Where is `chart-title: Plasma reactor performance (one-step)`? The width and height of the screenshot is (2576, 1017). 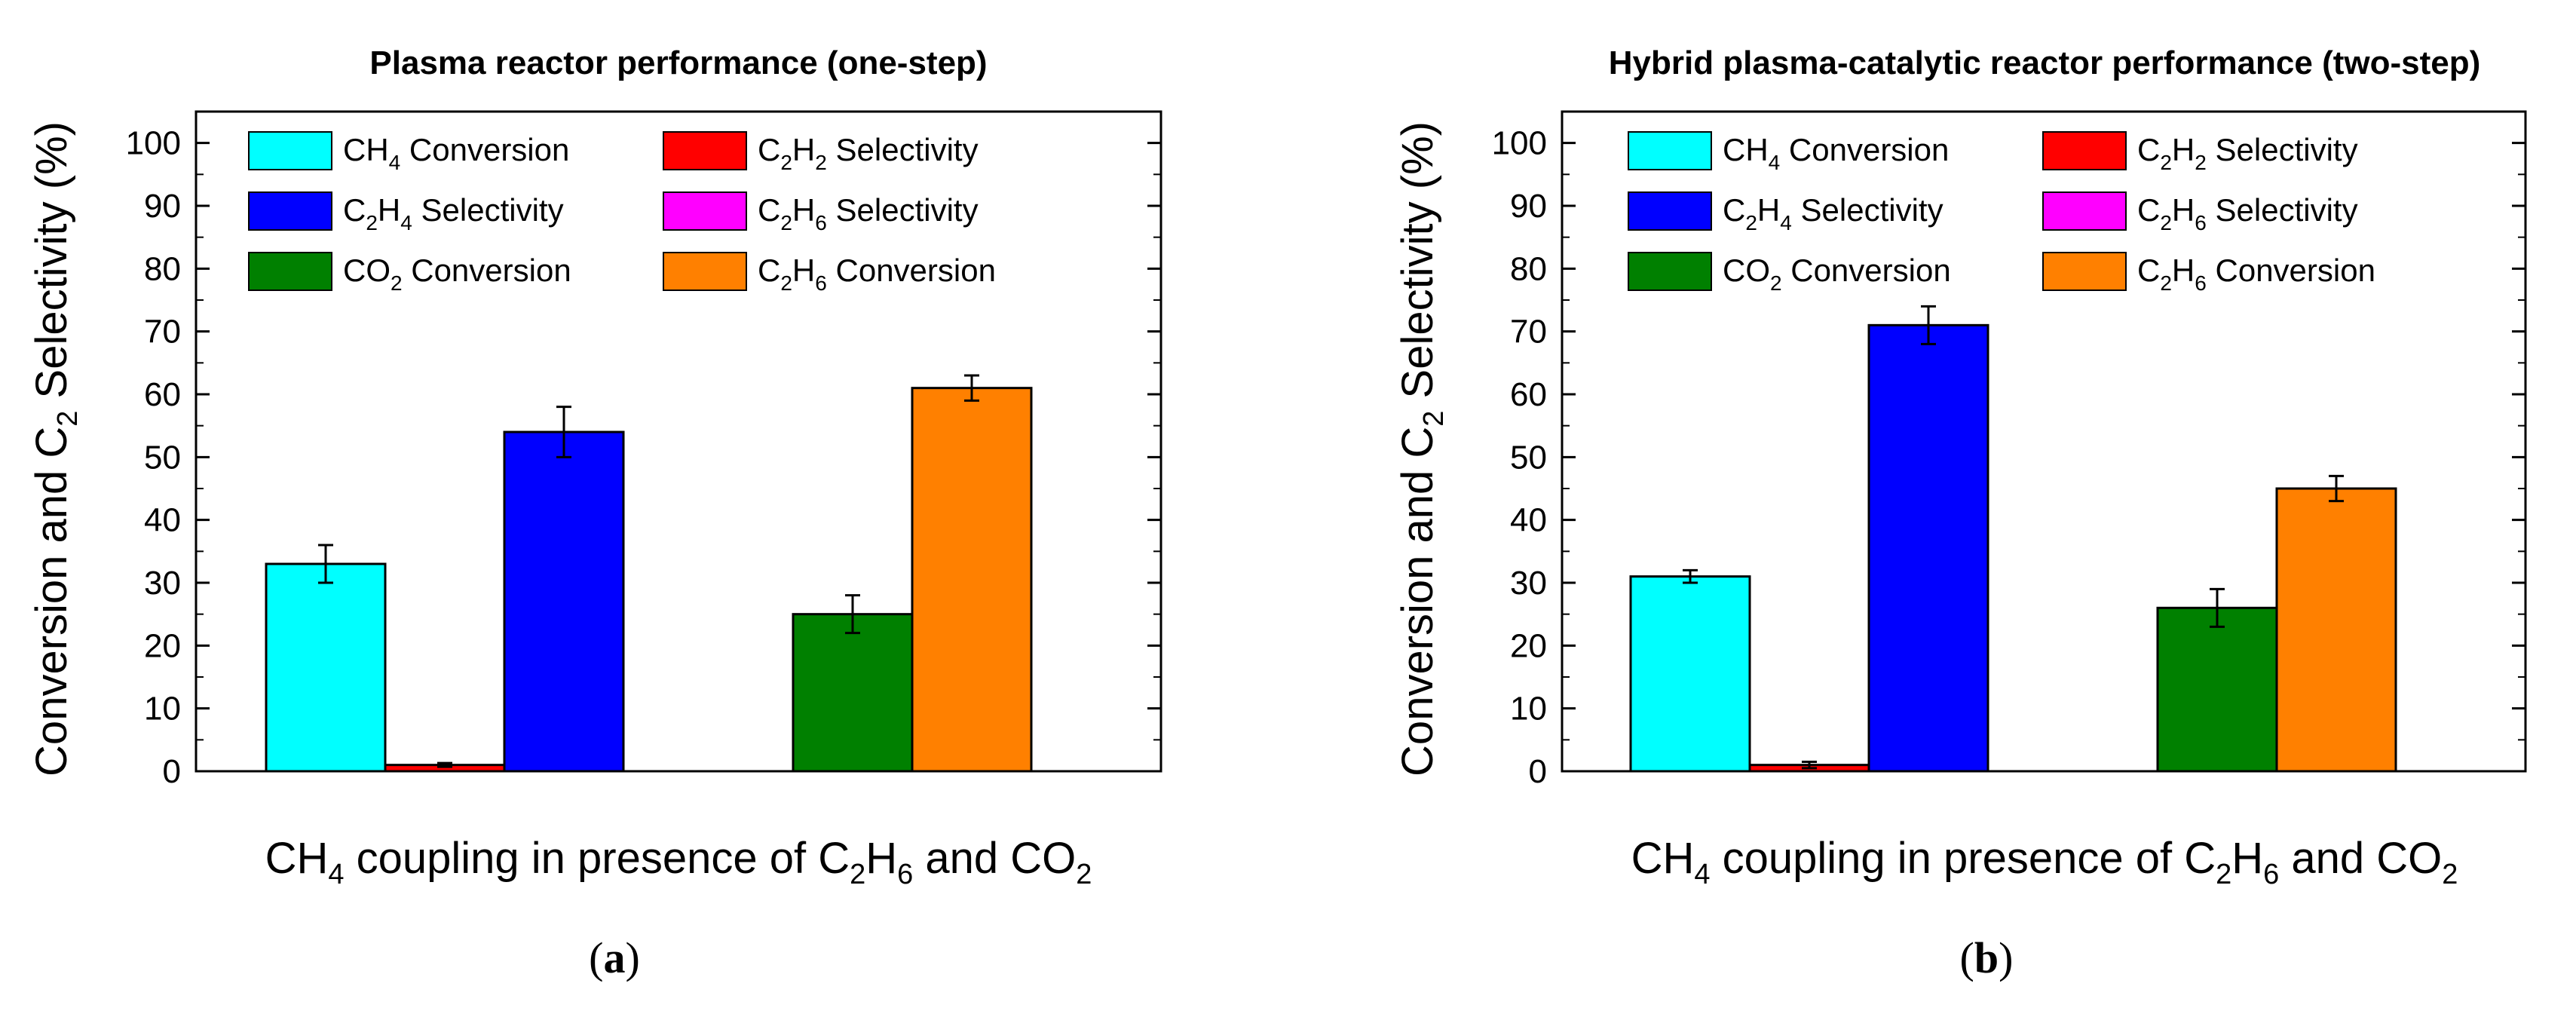 chart-title: Plasma reactor performance (one-step) is located at coordinates (678, 62).